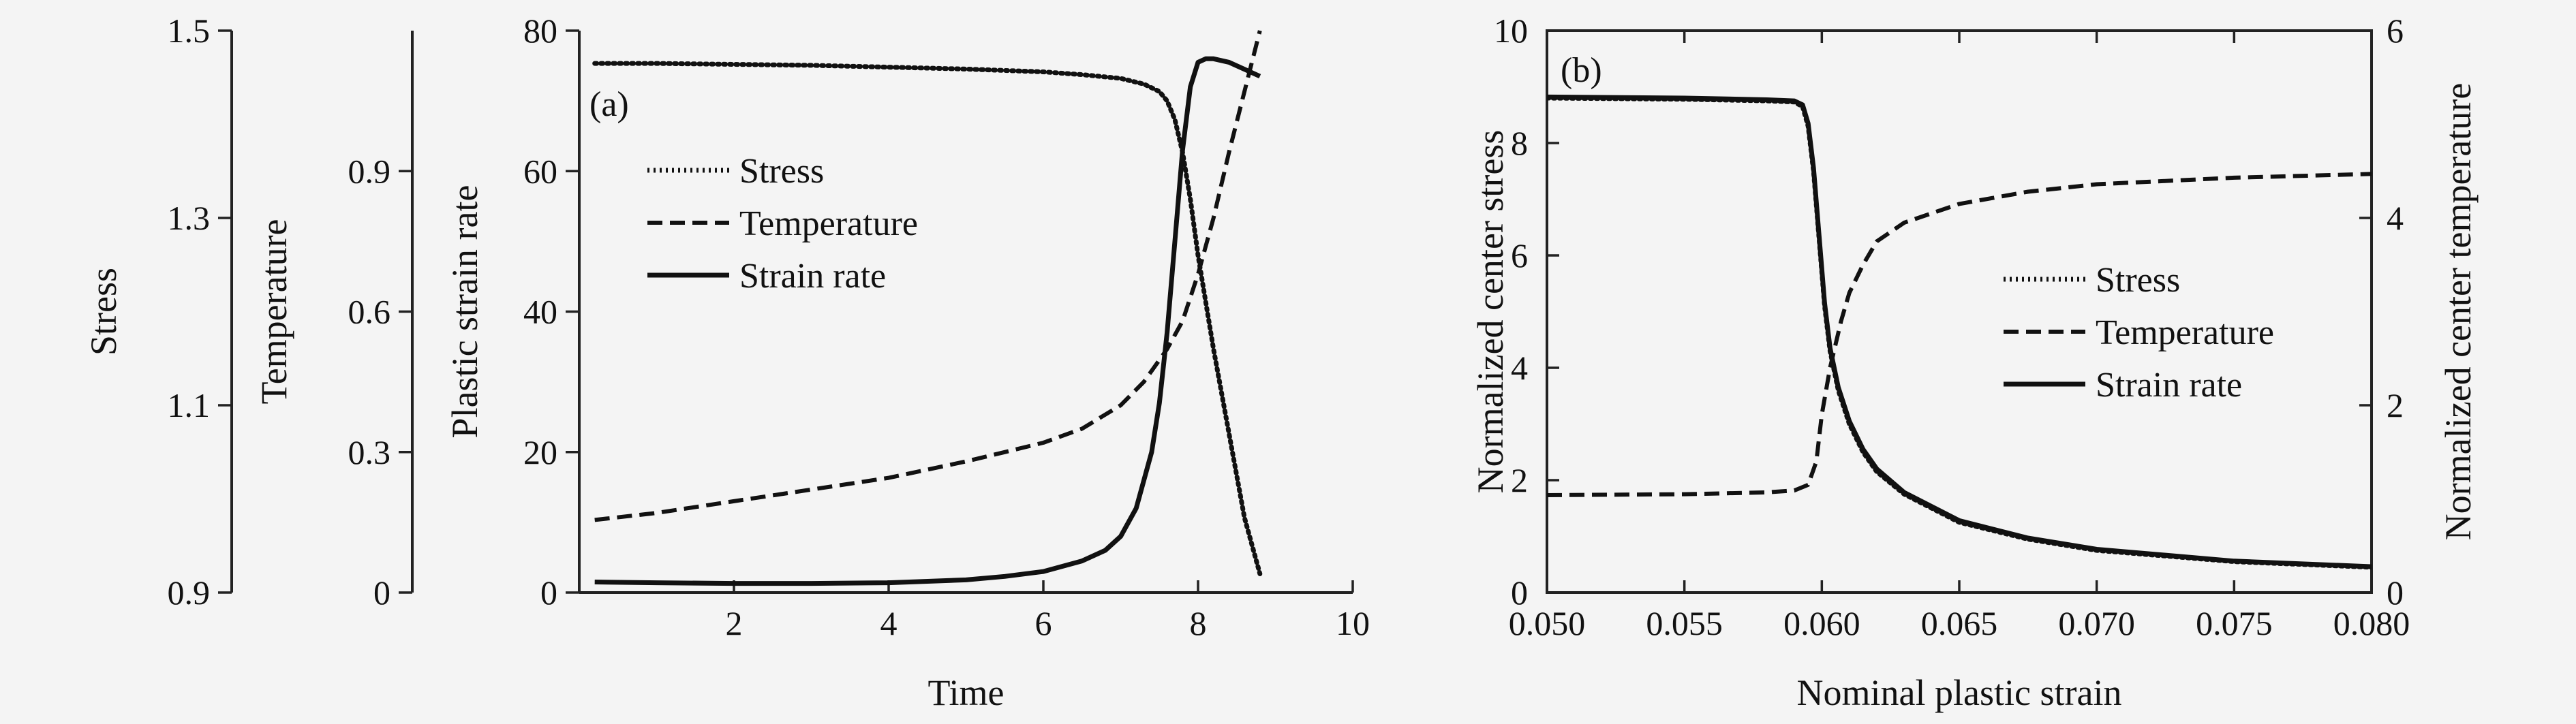  What do you see at coordinates (2371, 623) in the screenshot?
I see `panel-b-x-tick-label-0-080: 0.080` at bounding box center [2371, 623].